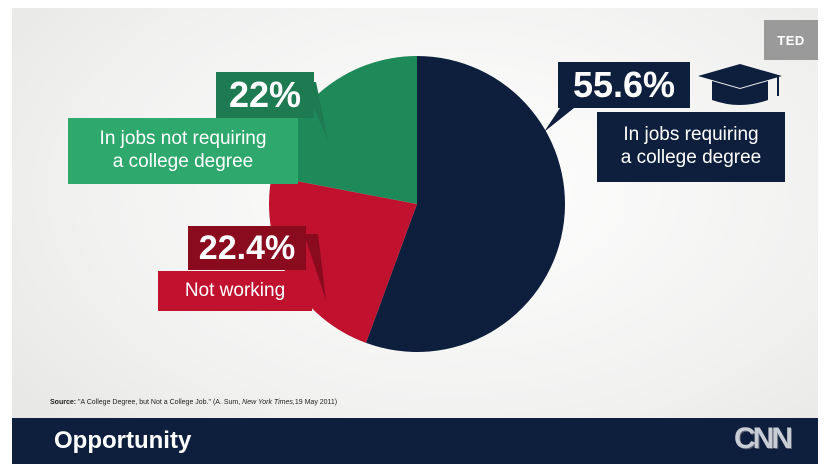  What do you see at coordinates (624, 85) in the screenshot?
I see `callout-value-jobs-requiring-degree: 55.6%` at bounding box center [624, 85].